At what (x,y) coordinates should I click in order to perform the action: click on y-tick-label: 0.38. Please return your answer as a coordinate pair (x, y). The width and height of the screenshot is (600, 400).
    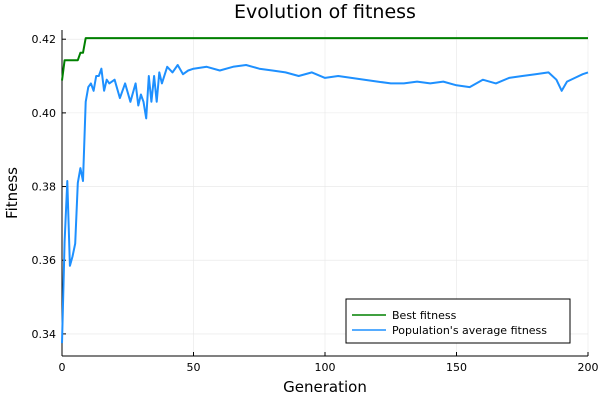
    Looking at the image, I should click on (44, 187).